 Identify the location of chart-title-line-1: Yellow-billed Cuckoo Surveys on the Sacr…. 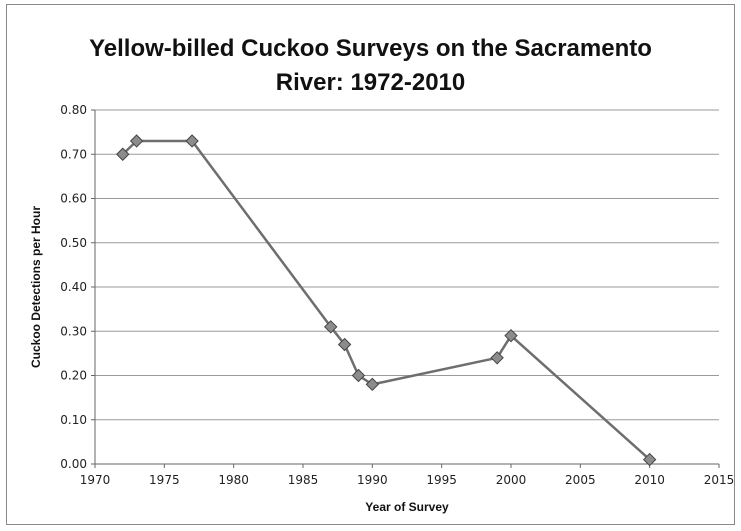
(370, 48).